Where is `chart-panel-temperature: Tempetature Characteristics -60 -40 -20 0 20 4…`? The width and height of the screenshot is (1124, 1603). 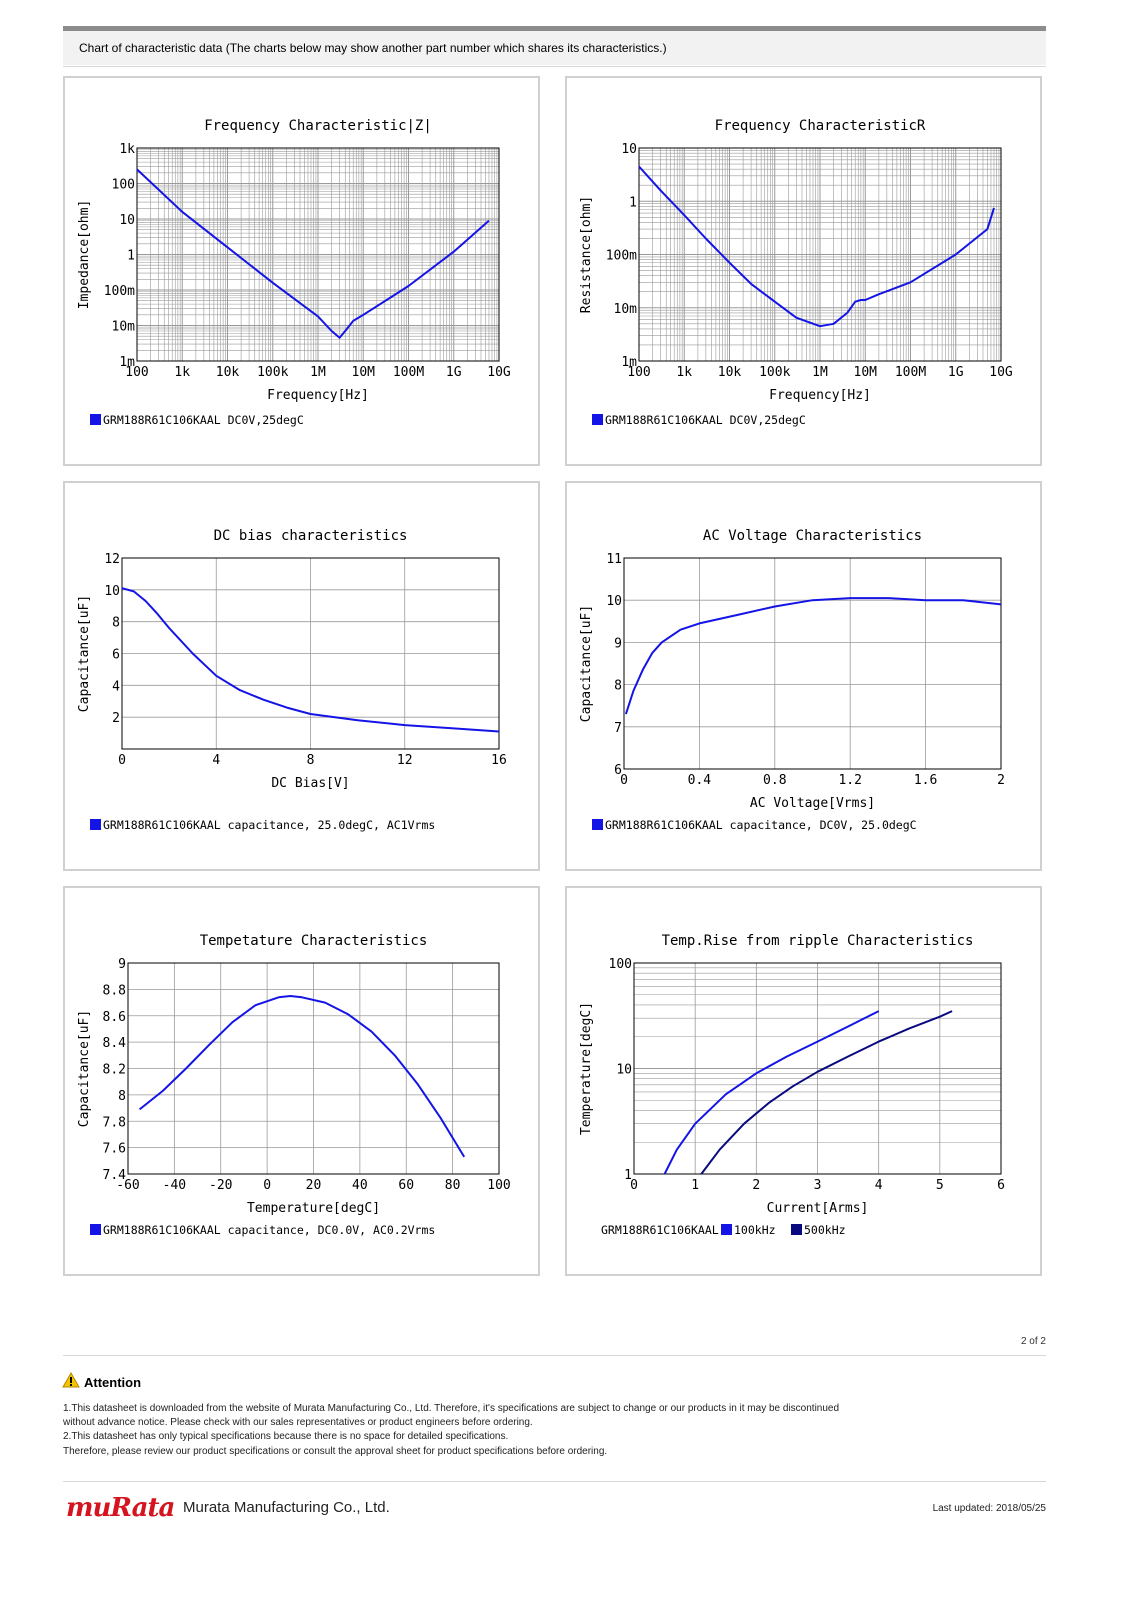 chart-panel-temperature: Tempetature Characteristics -60 -40 -20 0 20 4… is located at coordinates (301, 1081).